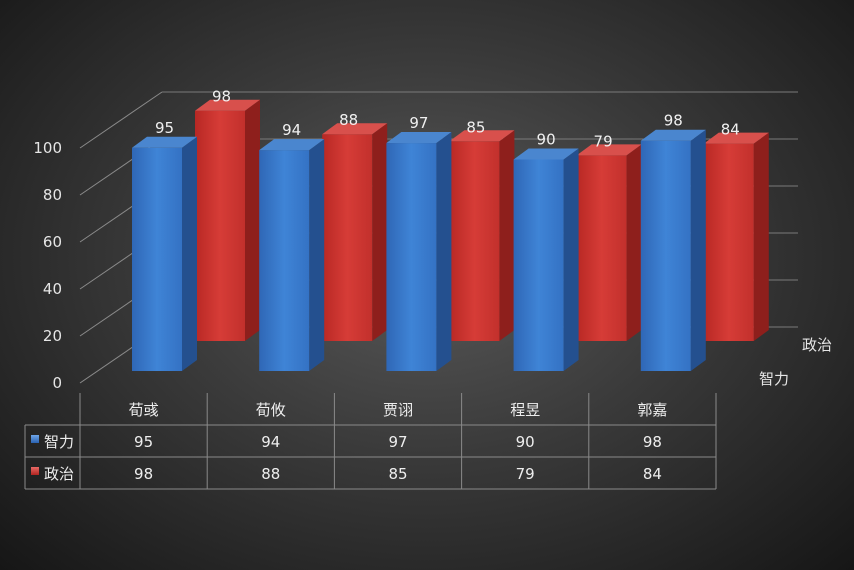 The height and width of the screenshot is (570, 854). Describe the element at coordinates (270, 442) in the screenshot. I see `table-cell: 94` at that location.